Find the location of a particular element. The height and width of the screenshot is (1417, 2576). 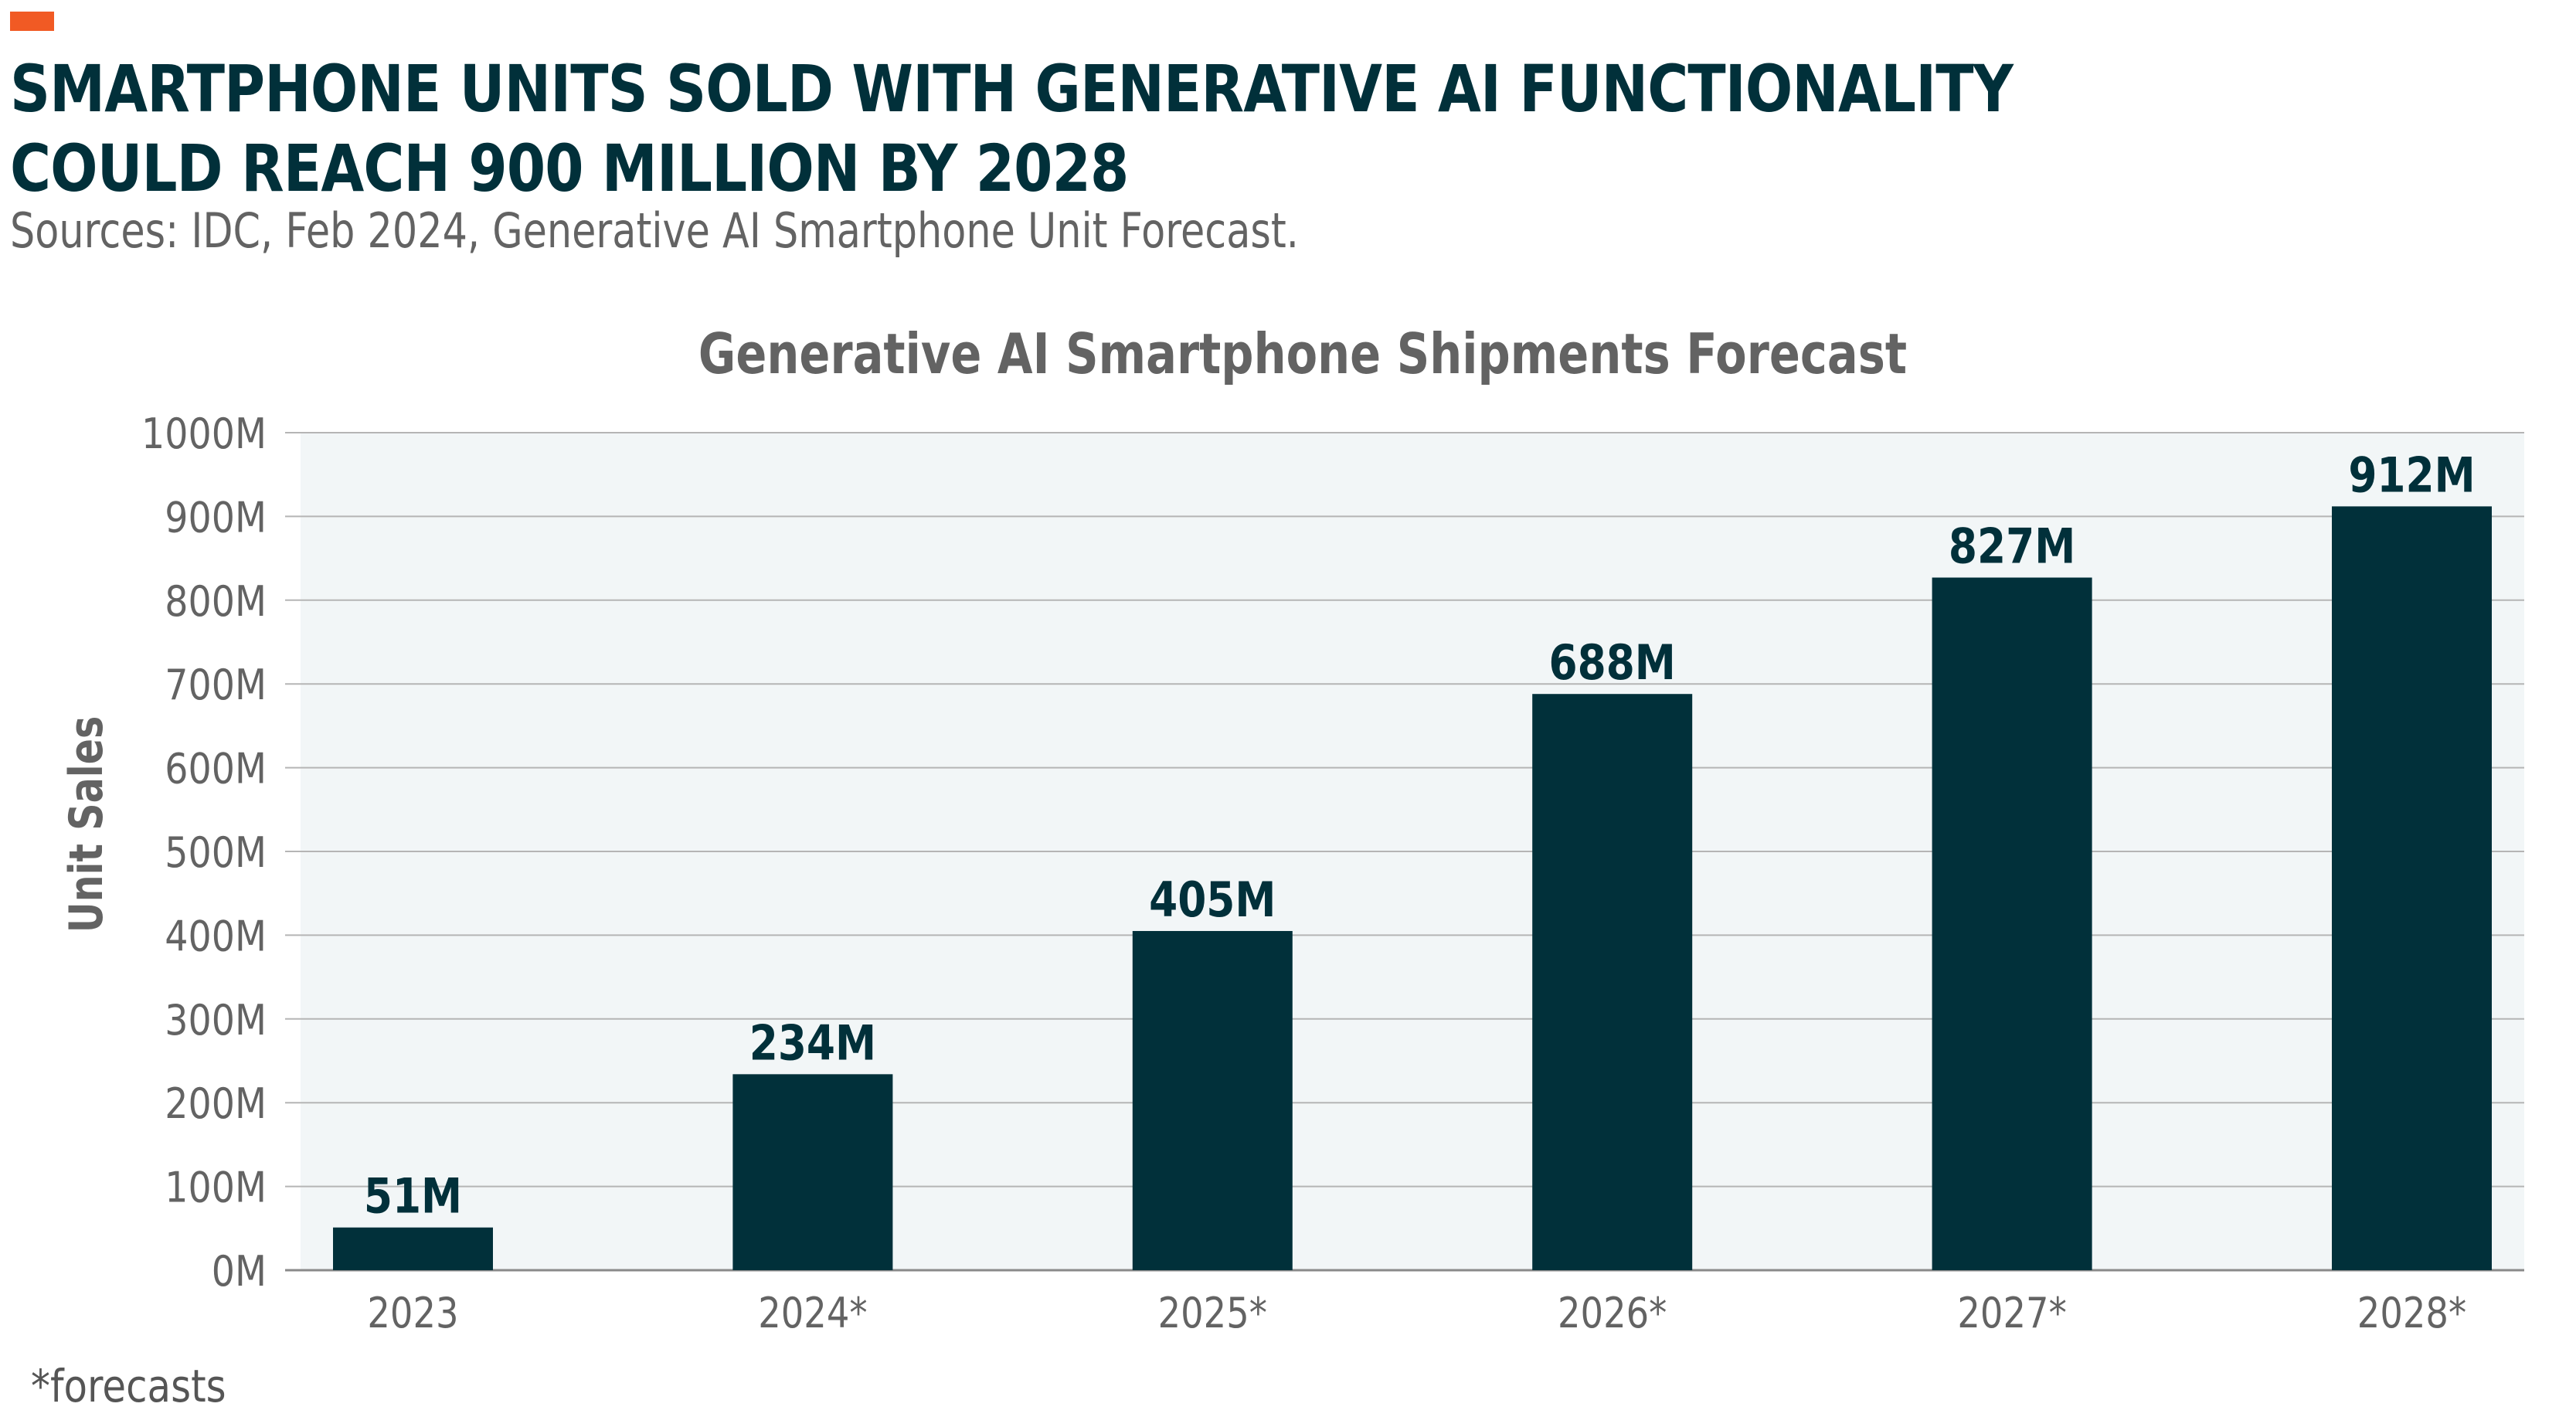

data-label: 234M is located at coordinates (812, 1042).